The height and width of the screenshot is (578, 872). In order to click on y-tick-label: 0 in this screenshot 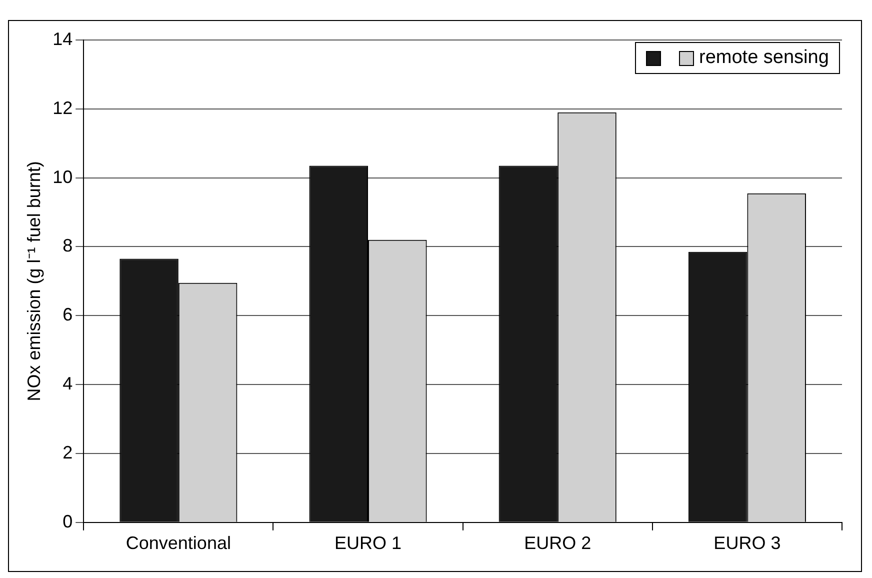, I will do `click(67, 521)`.